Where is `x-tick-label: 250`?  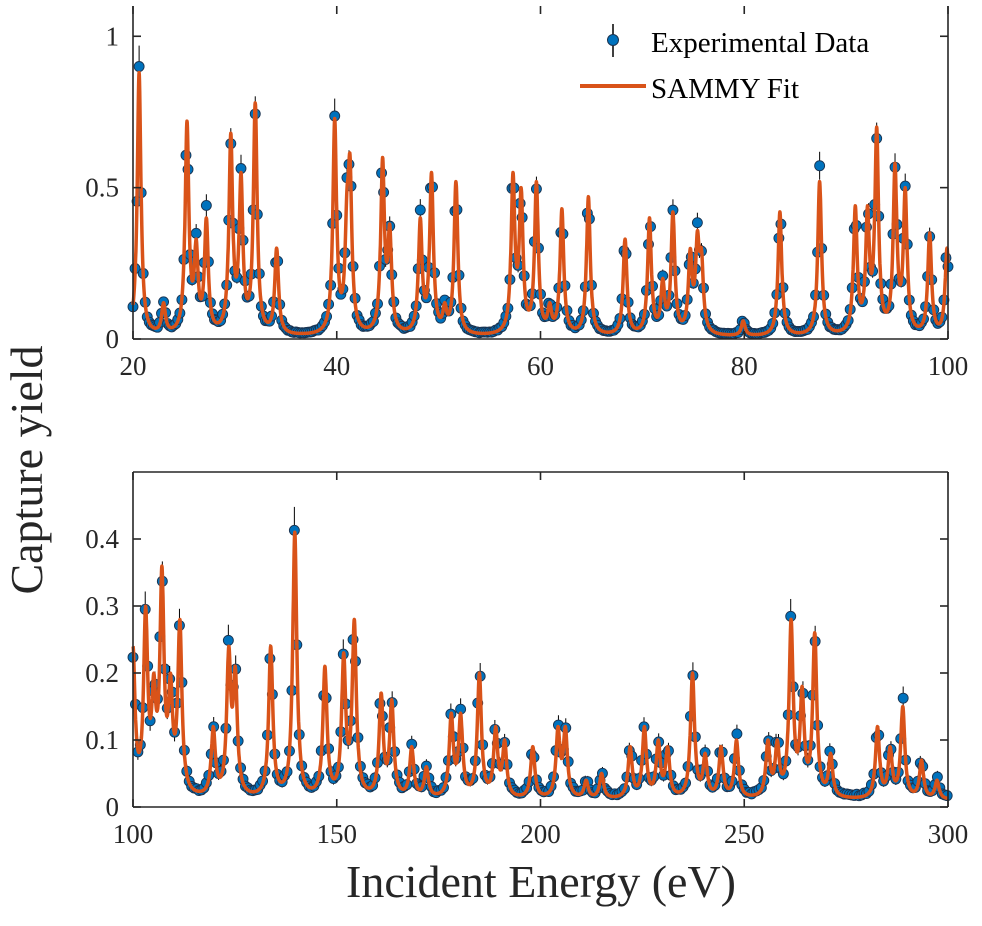
x-tick-label: 250 is located at coordinates (744, 834).